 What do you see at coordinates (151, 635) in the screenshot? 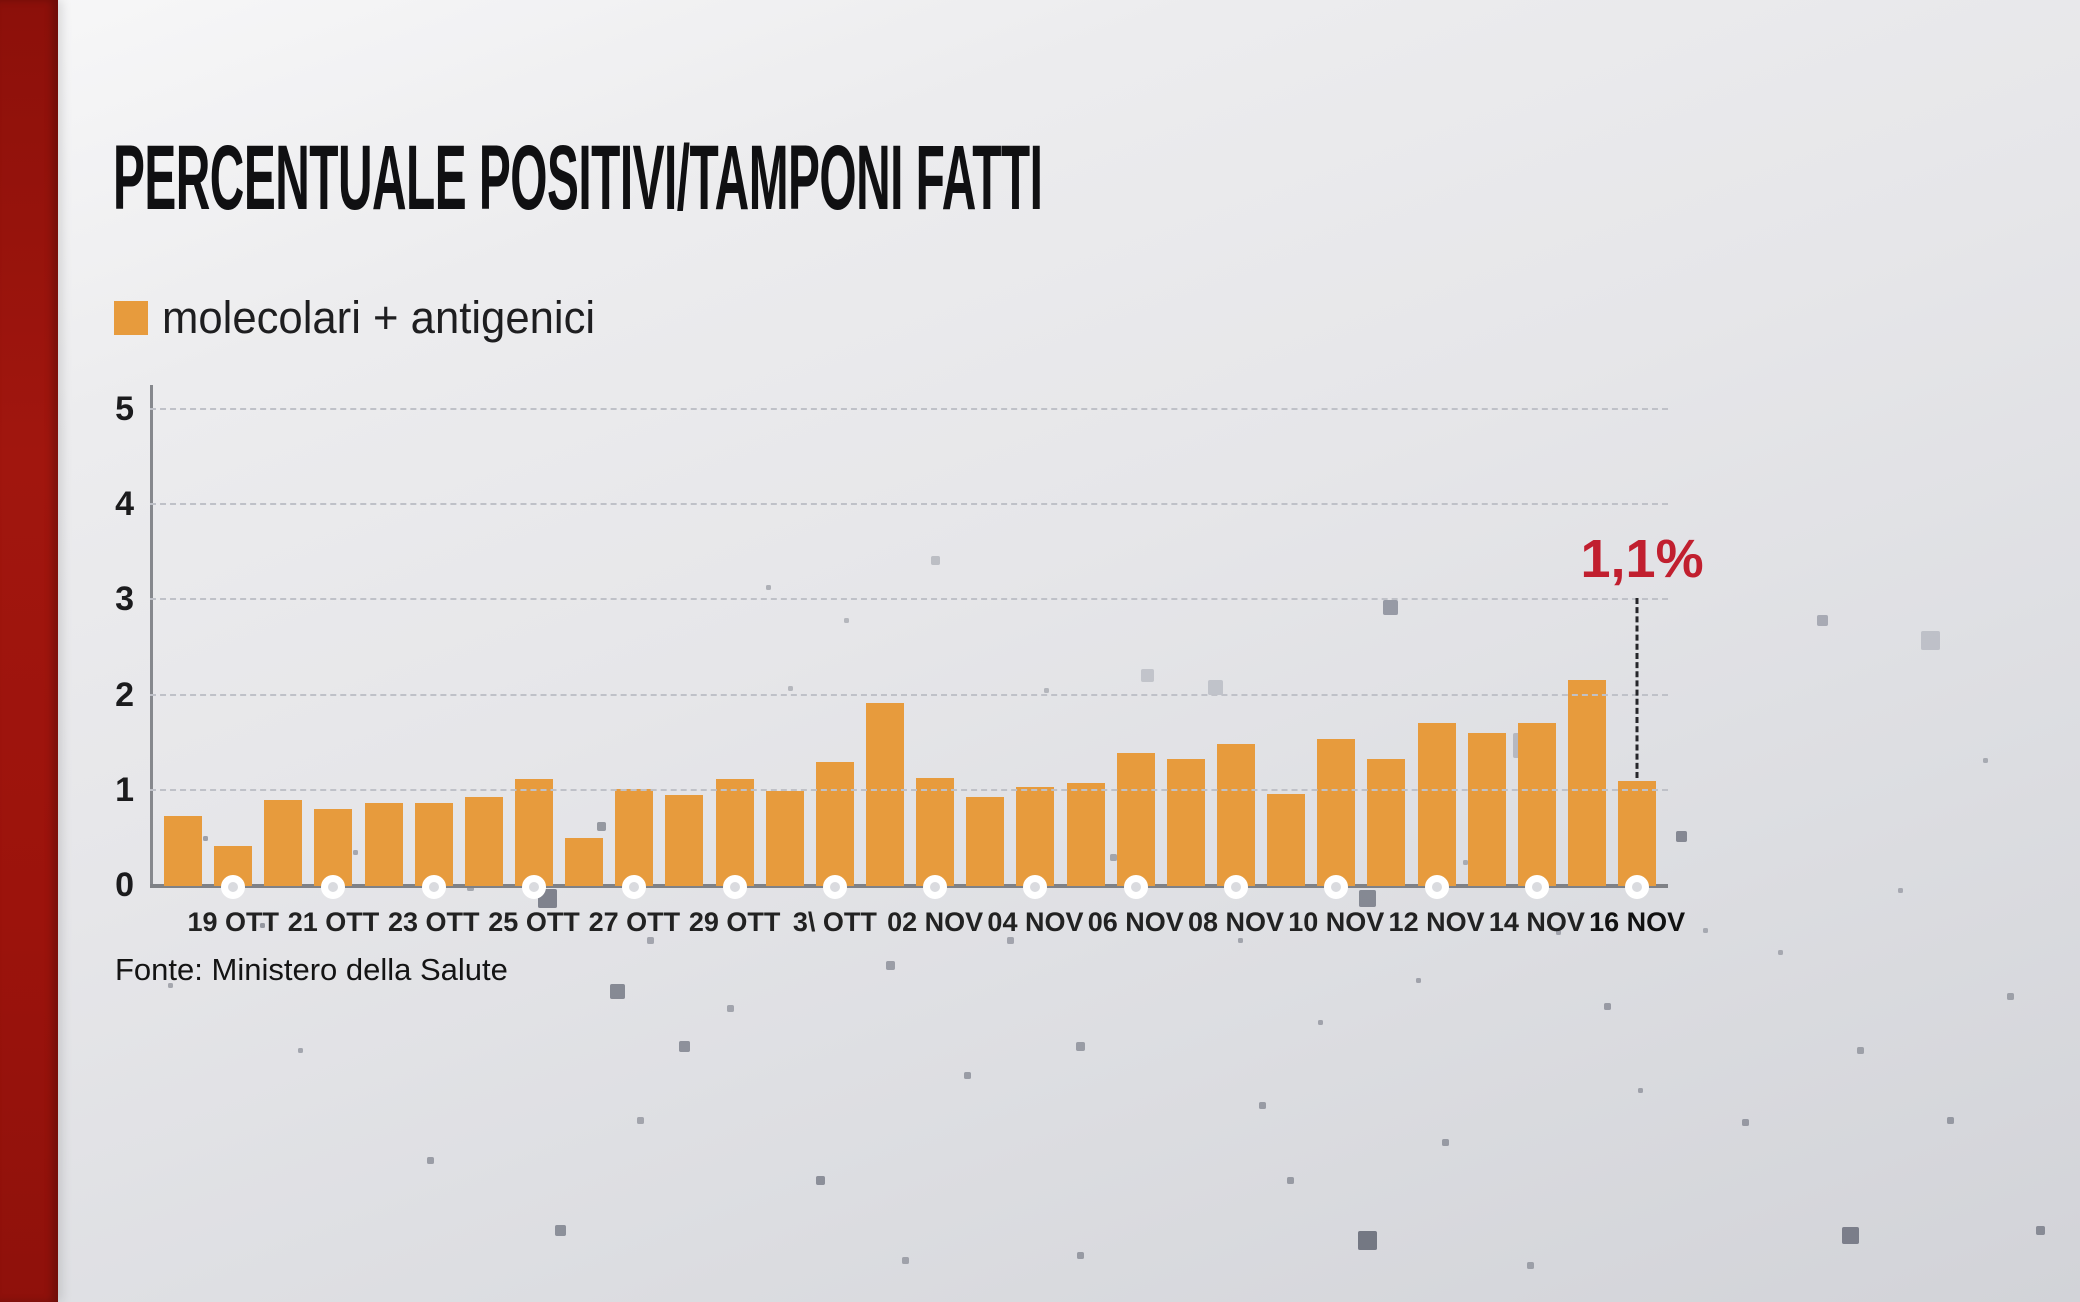
I see `y-axis` at bounding box center [151, 635].